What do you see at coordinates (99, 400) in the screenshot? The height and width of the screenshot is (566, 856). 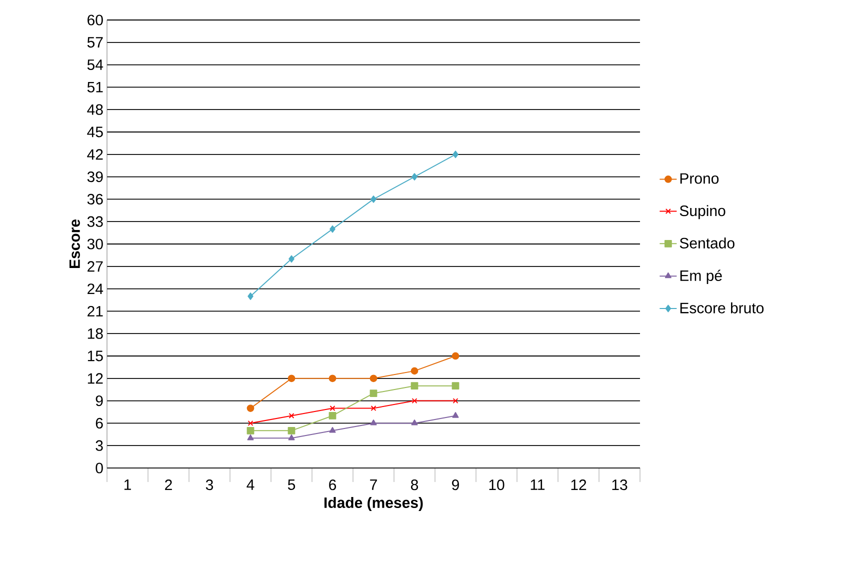 I see `y-tick-label: 9` at bounding box center [99, 400].